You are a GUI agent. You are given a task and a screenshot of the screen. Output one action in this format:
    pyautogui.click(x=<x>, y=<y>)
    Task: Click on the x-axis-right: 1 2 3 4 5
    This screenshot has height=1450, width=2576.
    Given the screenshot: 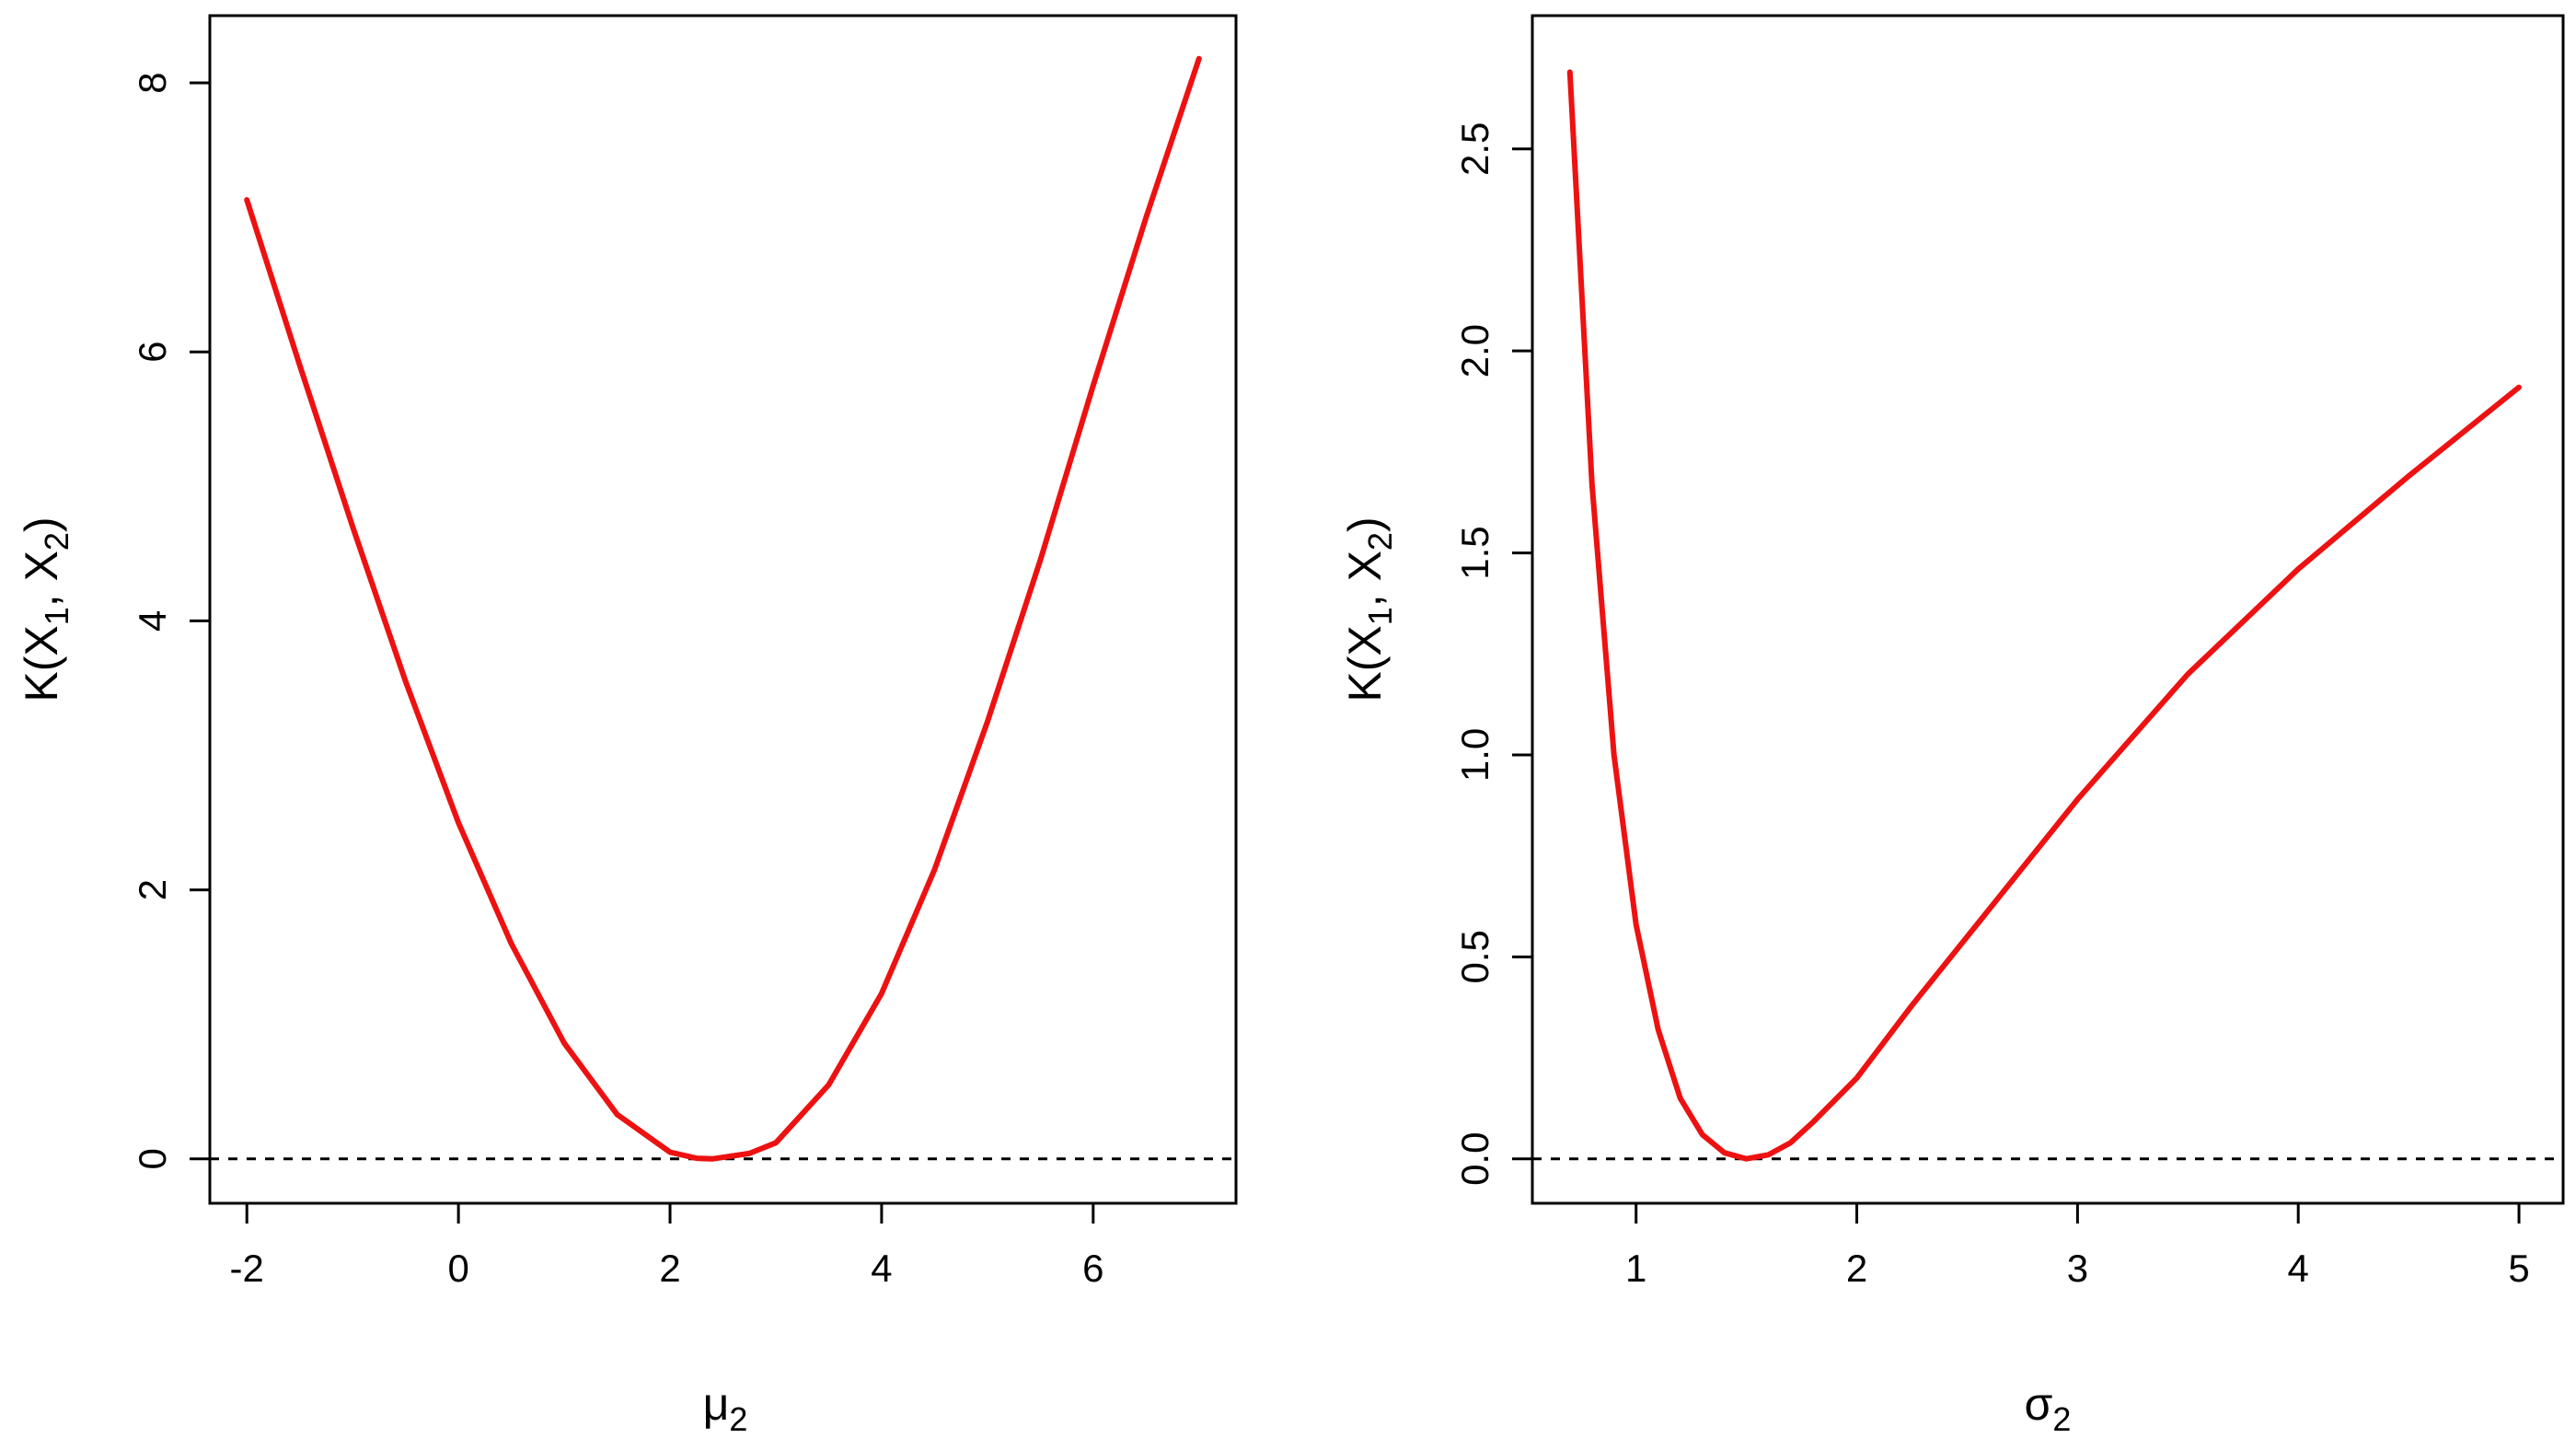 What is the action you would take?
    pyautogui.click(x=2077, y=1246)
    